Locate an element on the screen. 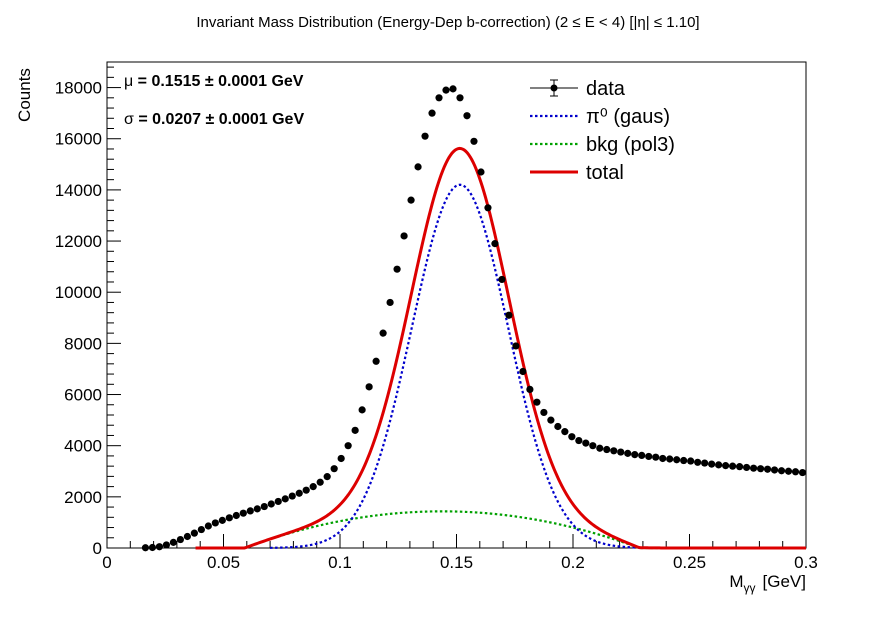 The image size is (896, 622). x-tick-label: 0.2 is located at coordinates (573, 562).